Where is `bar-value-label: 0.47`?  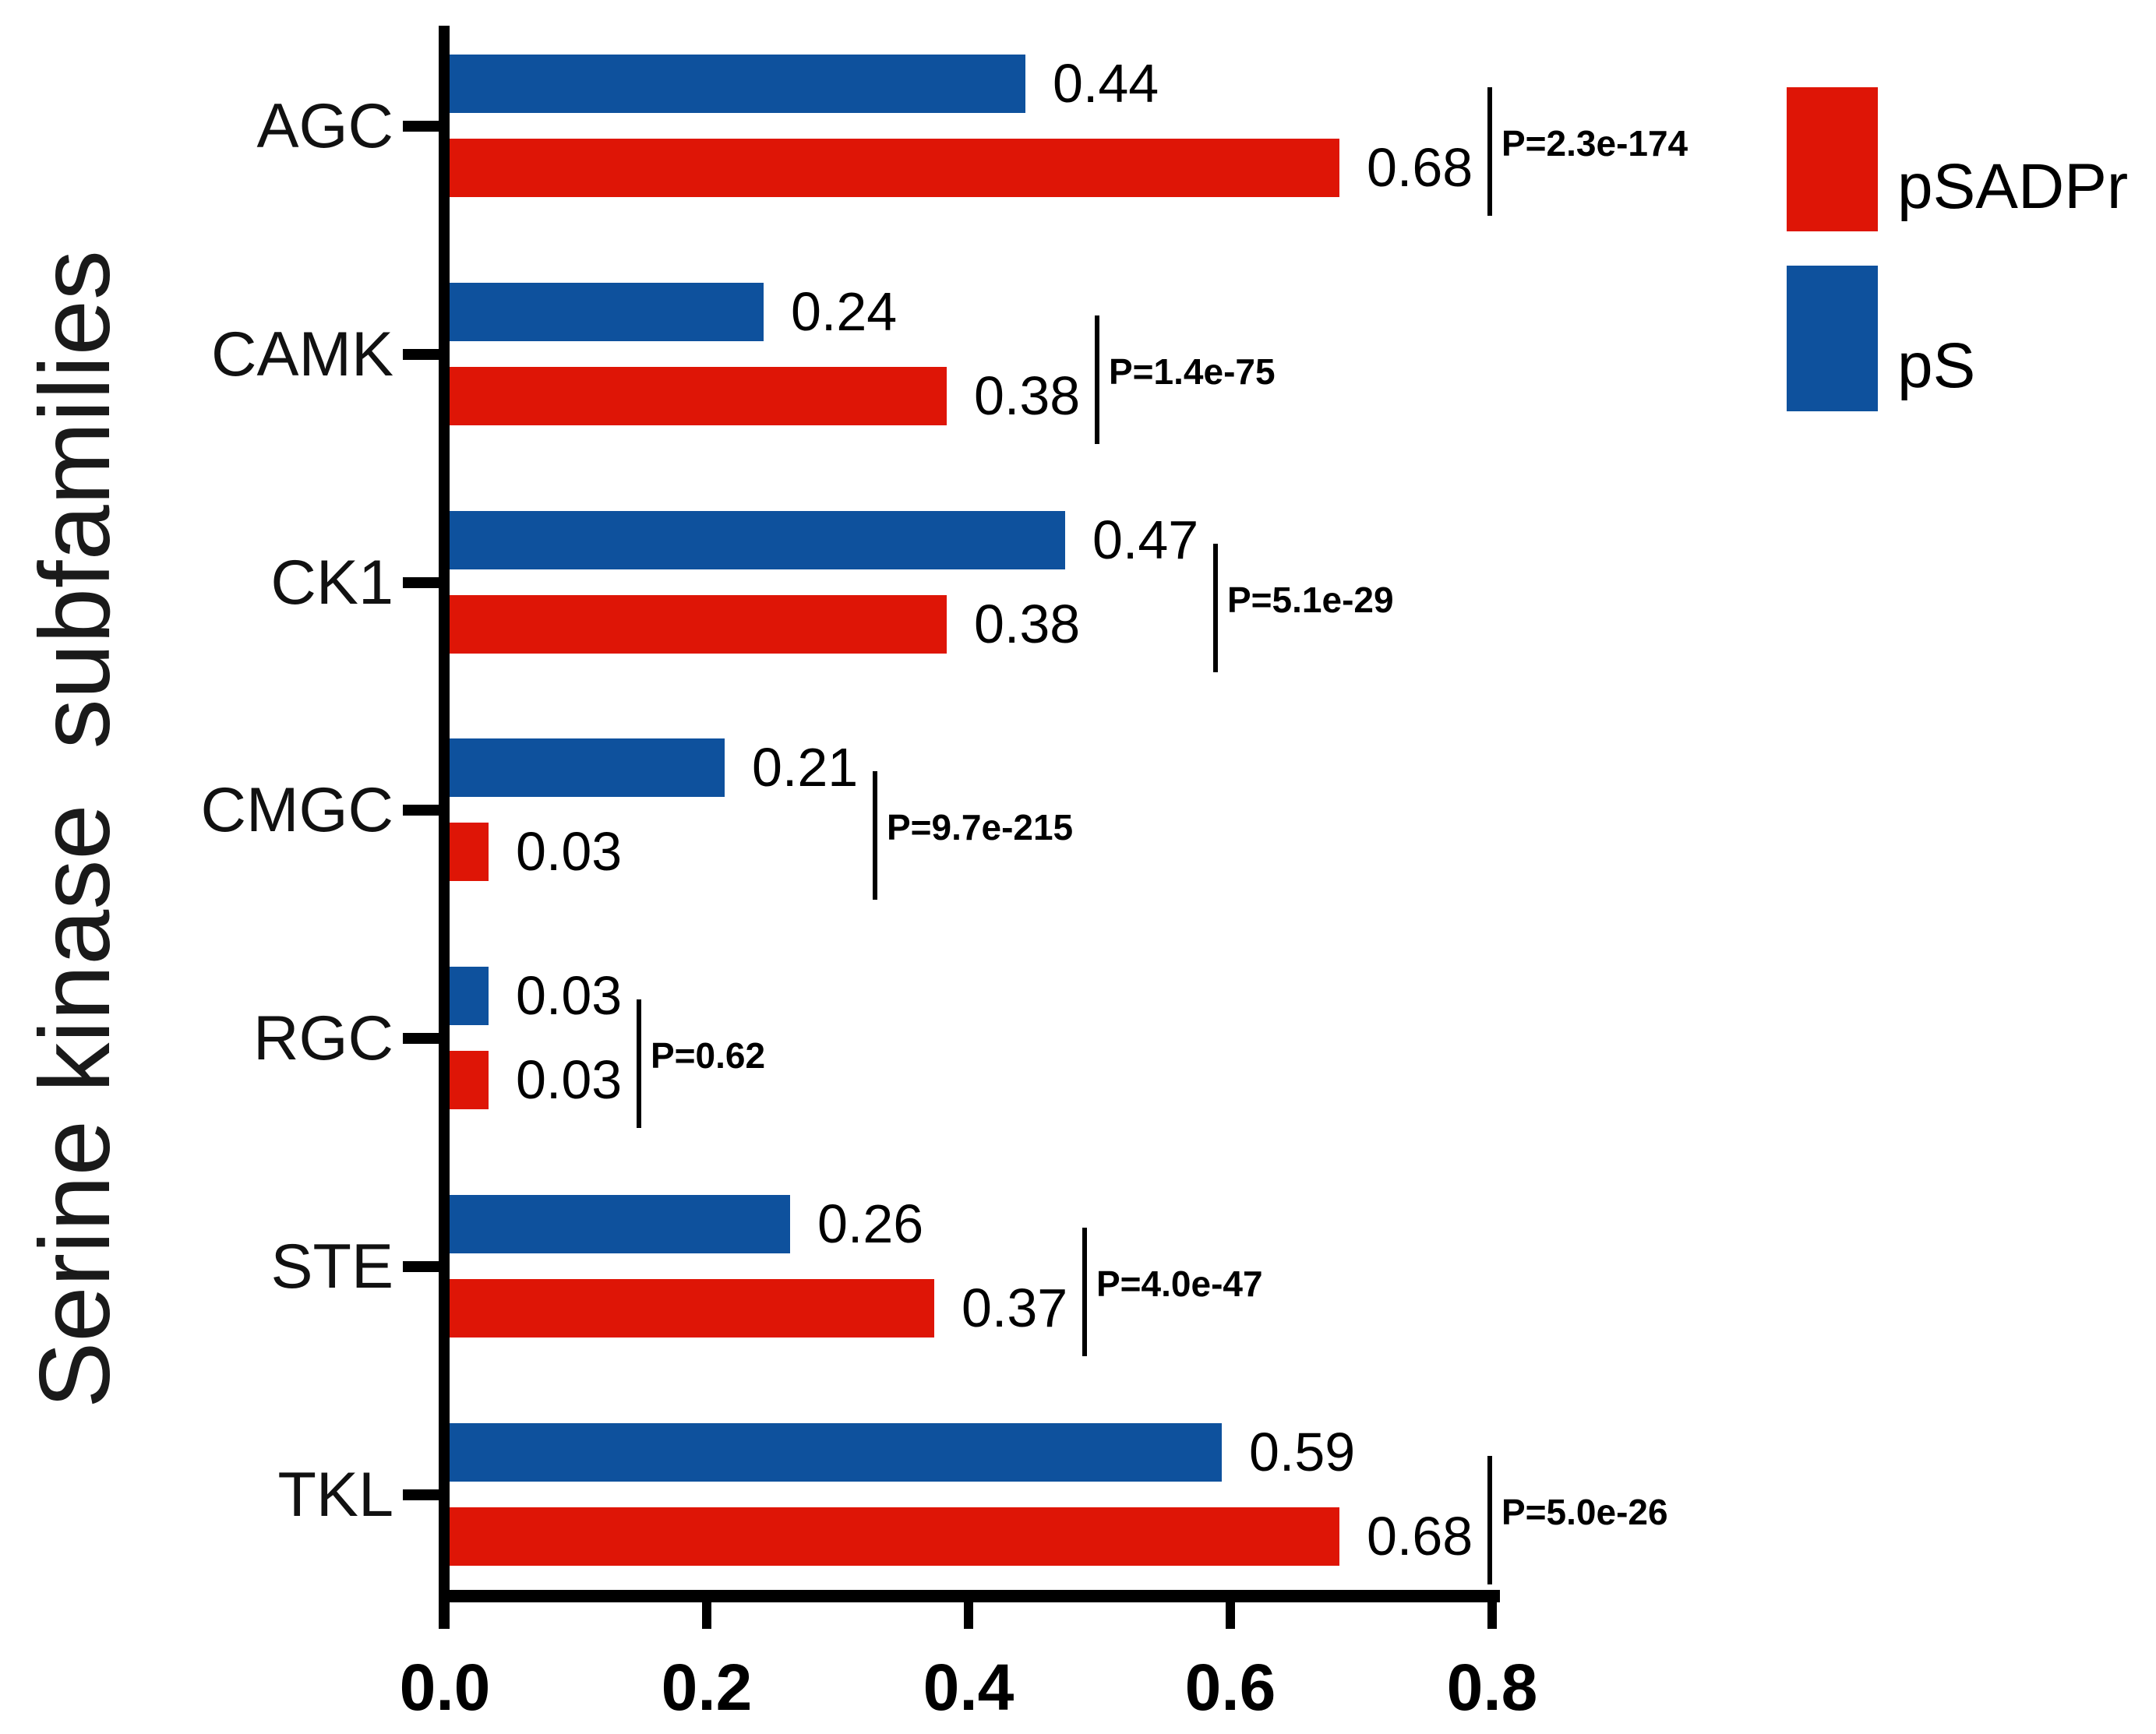
bar-value-label: 0.47 is located at coordinates (1145, 539).